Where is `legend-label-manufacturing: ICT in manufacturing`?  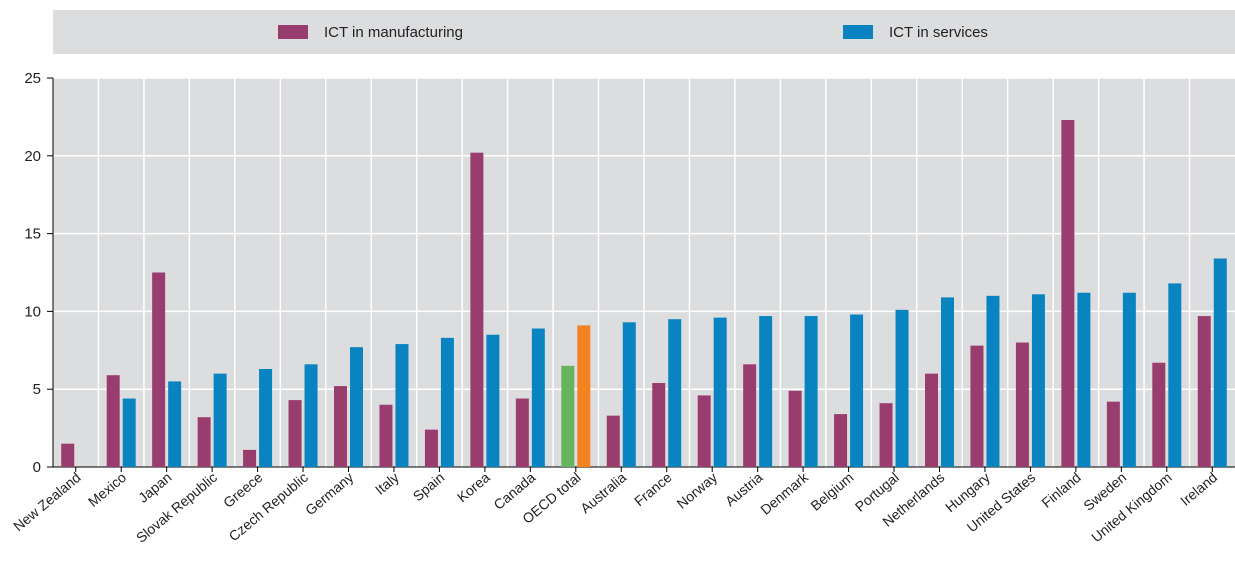
legend-label-manufacturing: ICT in manufacturing is located at coordinates (393, 32).